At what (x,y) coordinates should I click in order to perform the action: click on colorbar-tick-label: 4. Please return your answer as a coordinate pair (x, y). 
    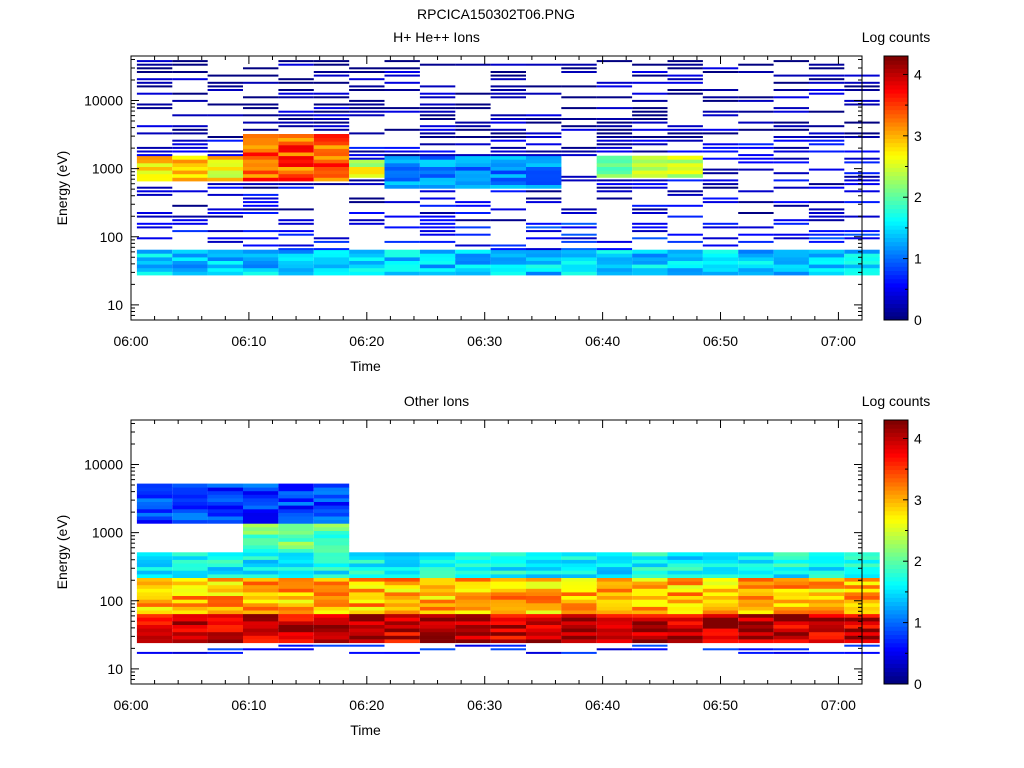
    Looking at the image, I should click on (918, 438).